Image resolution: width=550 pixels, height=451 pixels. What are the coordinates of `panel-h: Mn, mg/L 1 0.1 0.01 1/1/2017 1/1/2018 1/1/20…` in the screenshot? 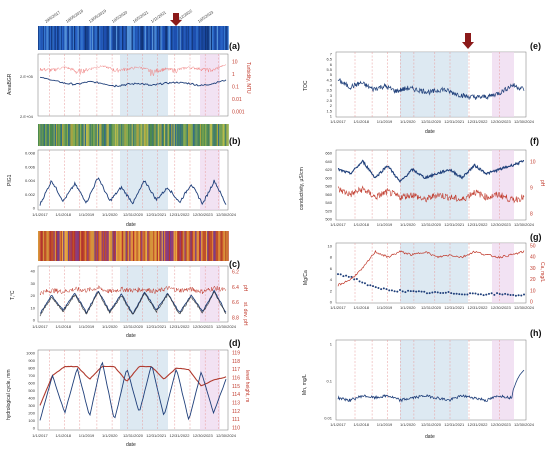 It's located at (422, 384).